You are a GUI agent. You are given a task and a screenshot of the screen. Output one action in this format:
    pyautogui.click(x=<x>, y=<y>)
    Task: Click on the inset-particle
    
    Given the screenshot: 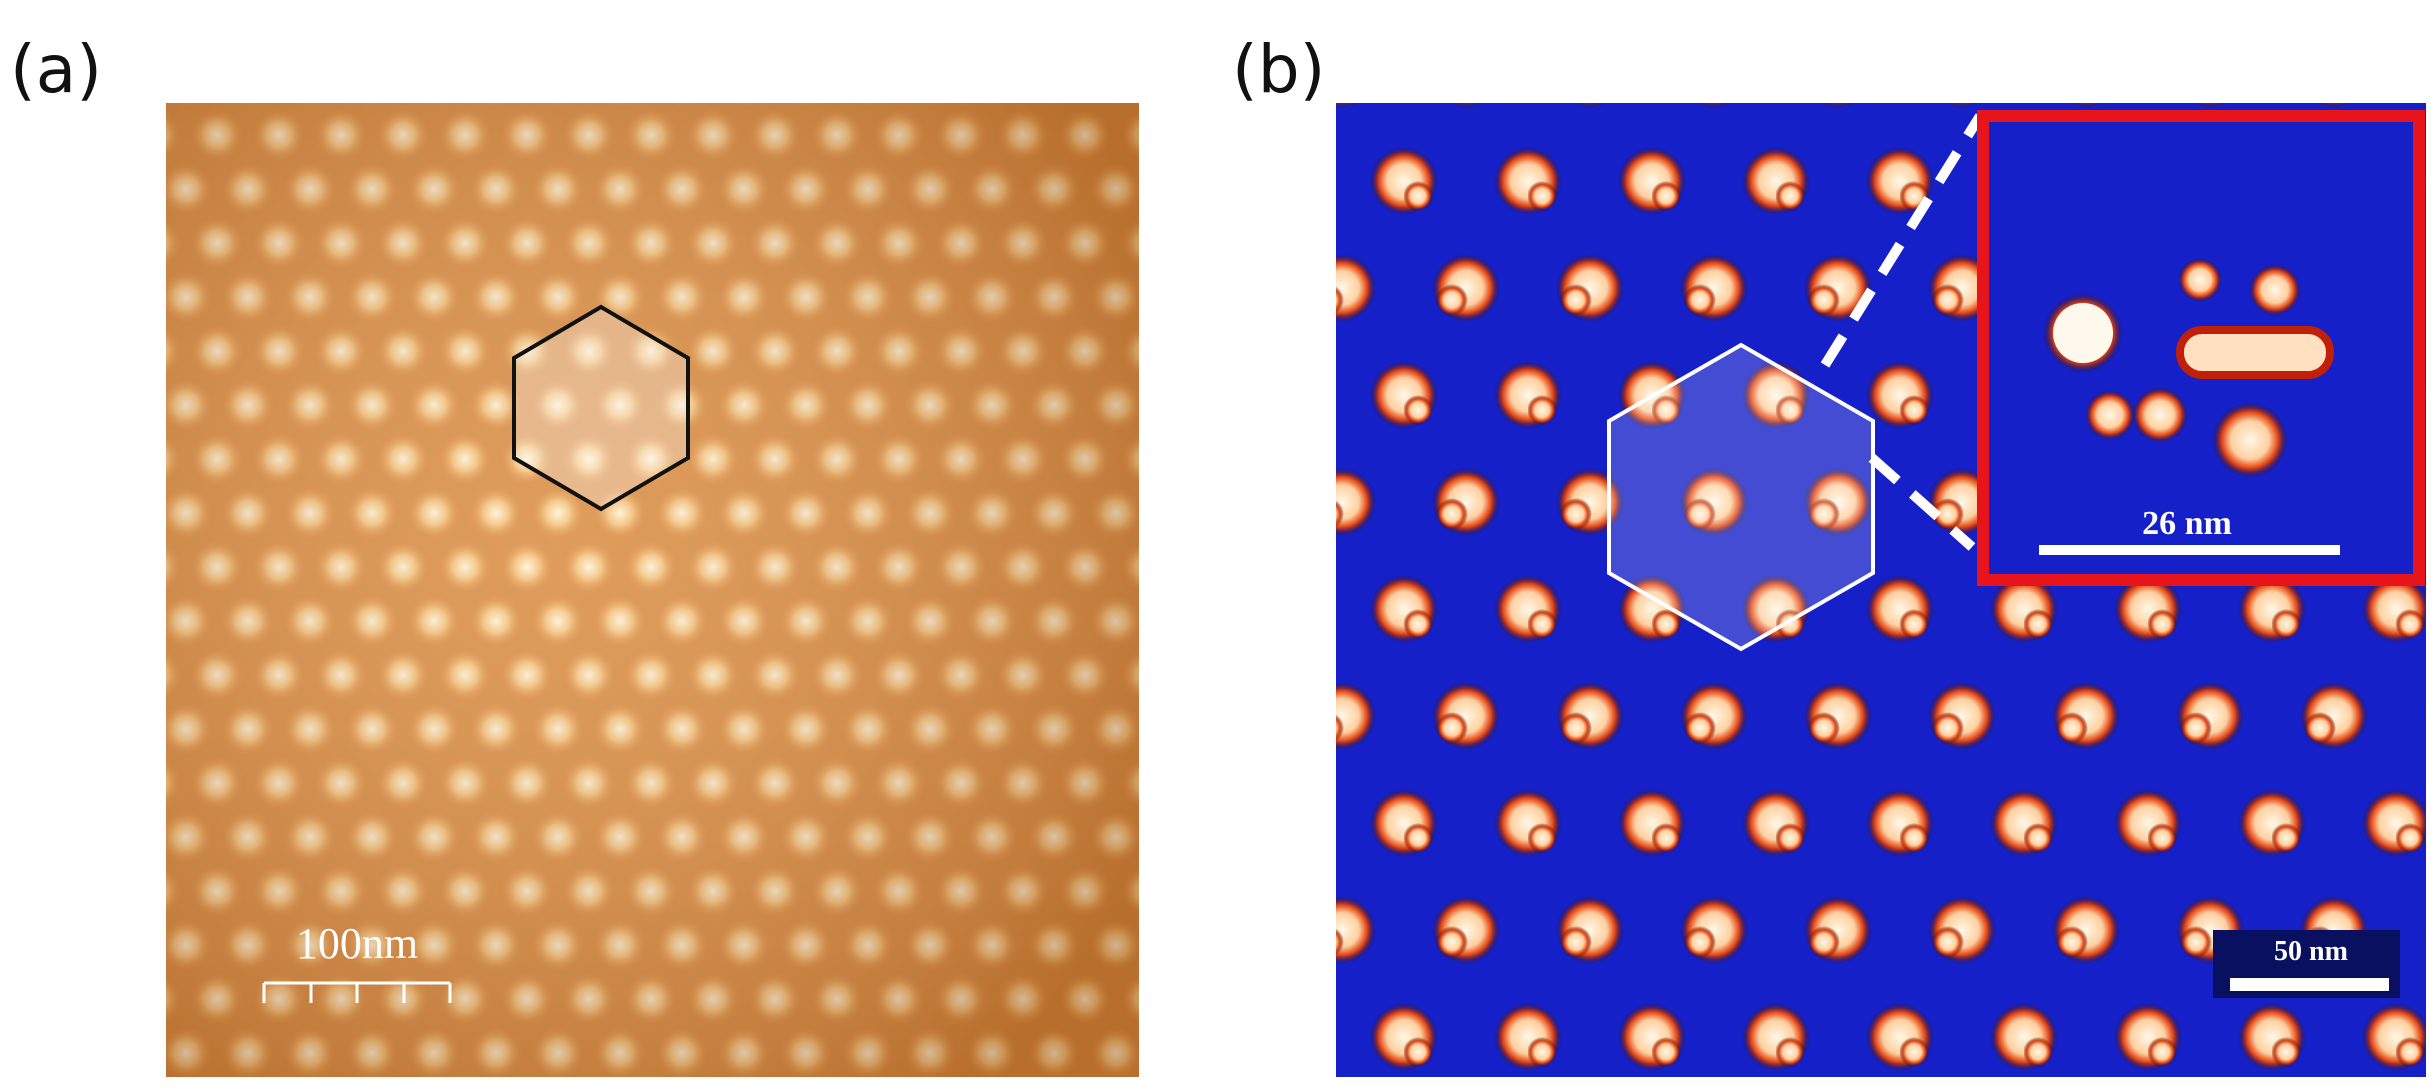 What is the action you would take?
    pyautogui.click(x=2188, y=368)
    